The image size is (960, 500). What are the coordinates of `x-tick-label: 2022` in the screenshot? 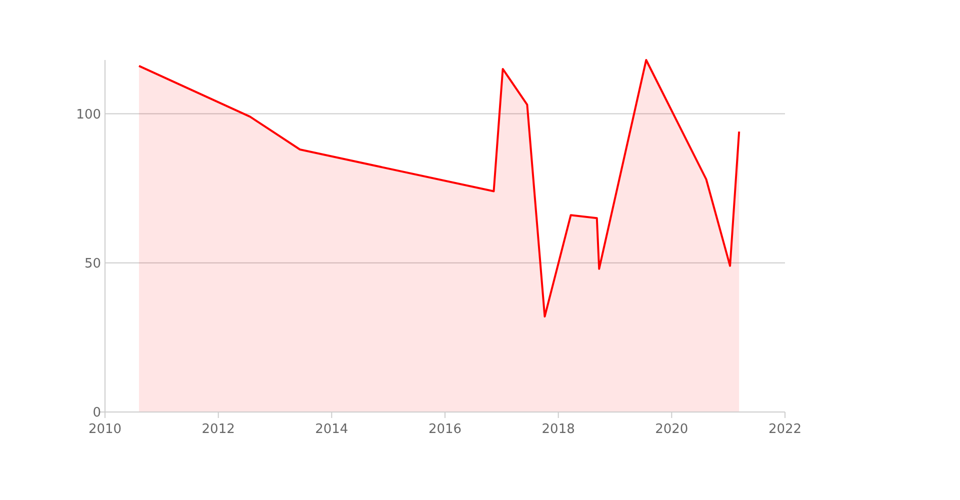 It's located at (785, 429).